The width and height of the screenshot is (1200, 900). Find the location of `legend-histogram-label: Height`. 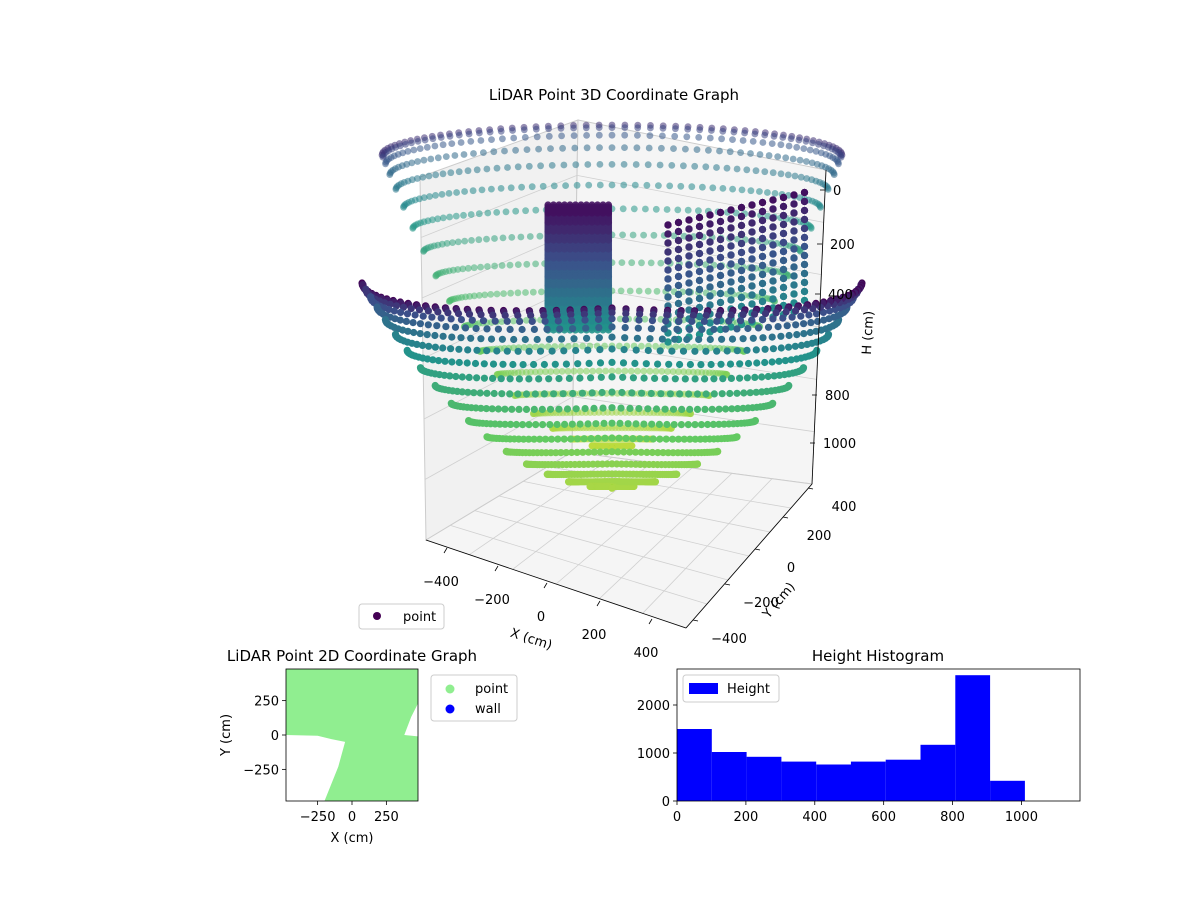

legend-histogram-label: Height is located at coordinates (748, 689).